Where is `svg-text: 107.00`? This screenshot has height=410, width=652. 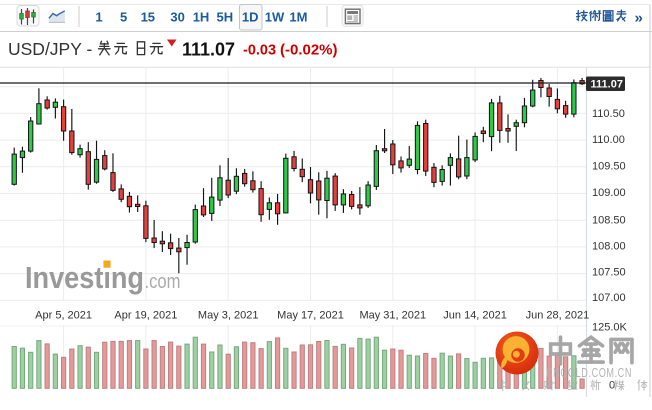
svg-text: 107.00 is located at coordinates (609, 298).